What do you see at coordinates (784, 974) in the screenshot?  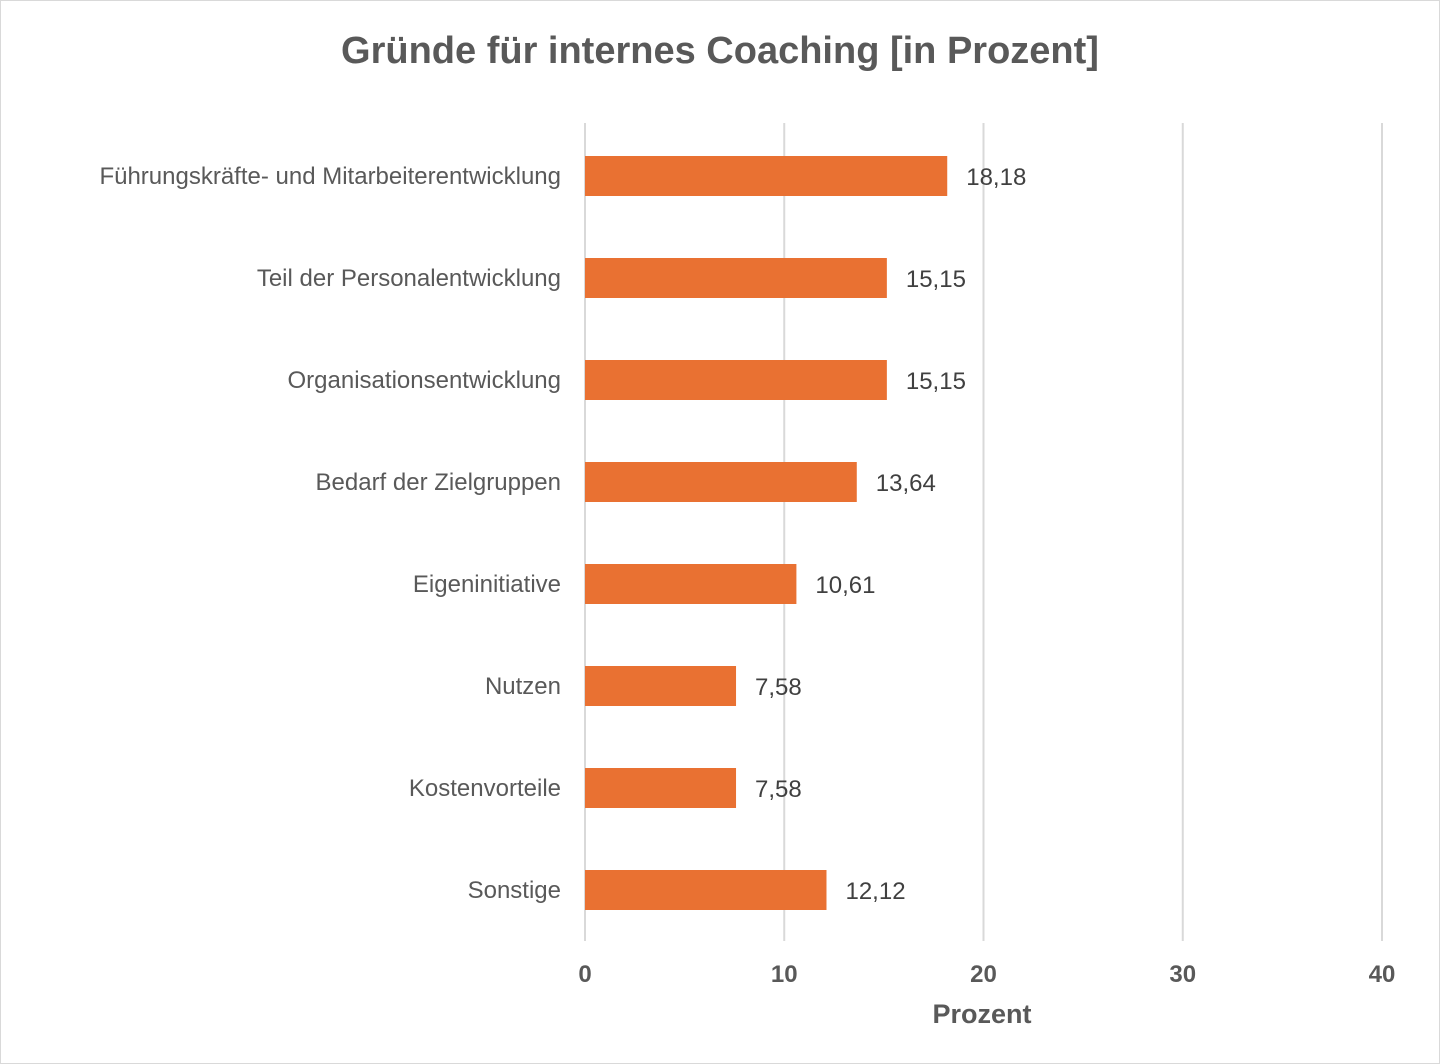 I see `x-tick-label: 10` at bounding box center [784, 974].